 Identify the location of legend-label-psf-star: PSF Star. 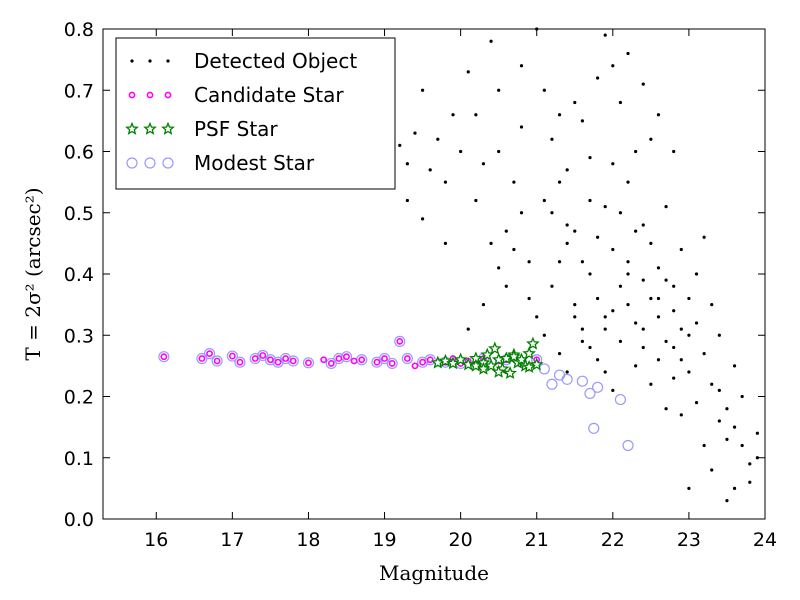
(236, 129).